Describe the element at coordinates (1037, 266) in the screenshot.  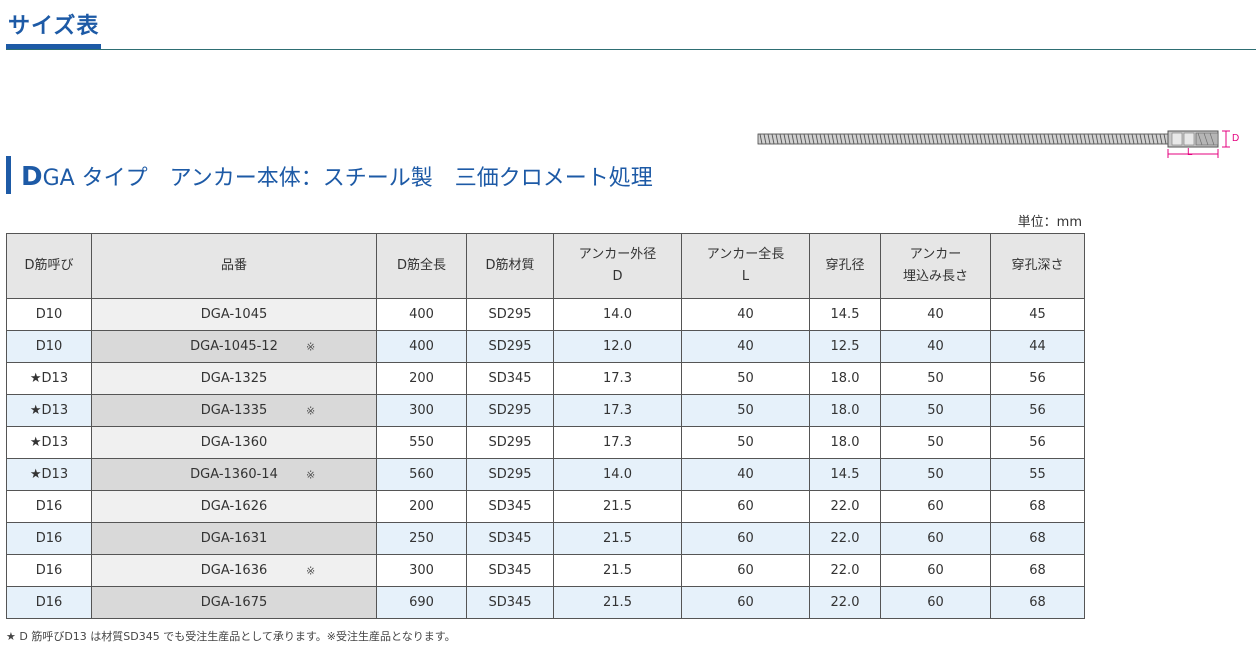
I see `header-hole-depth: 穿孔深さ` at that location.